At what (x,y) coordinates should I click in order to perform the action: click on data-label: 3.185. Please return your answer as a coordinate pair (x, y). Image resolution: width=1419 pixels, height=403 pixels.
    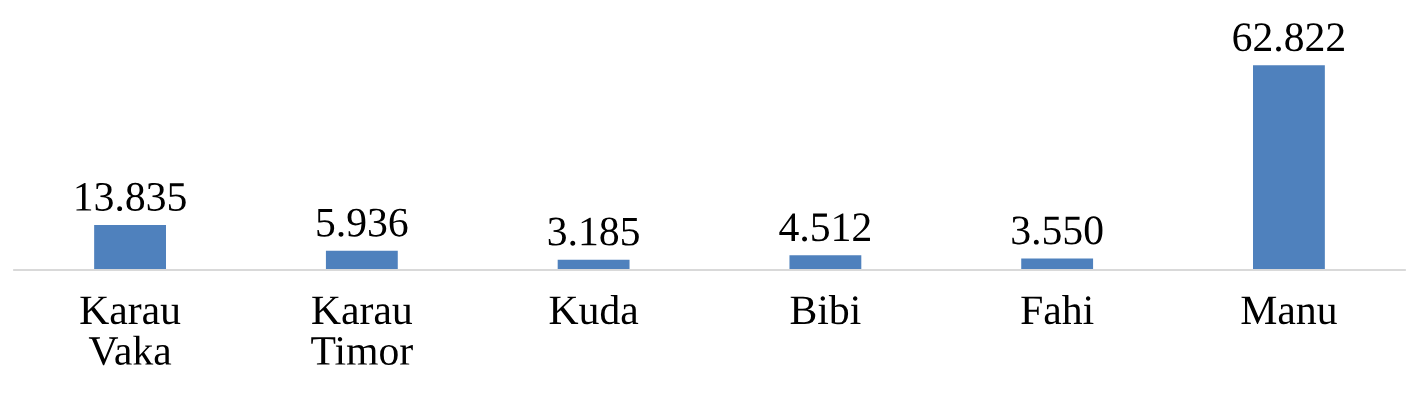
    Looking at the image, I should click on (593, 231).